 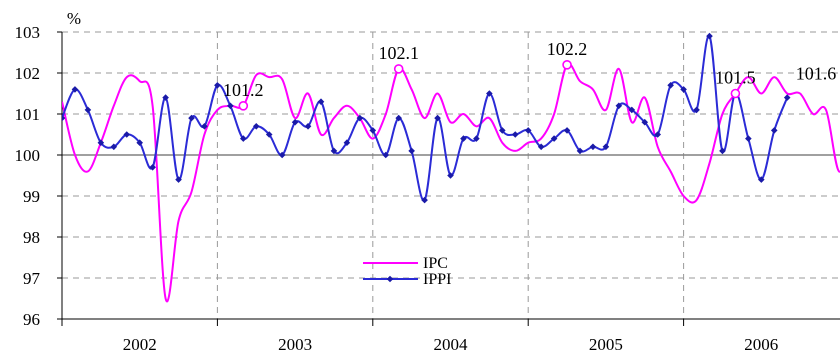 I want to click on annotations: 101.2 102.1 102.2 101.5 101.6, so click(x=530, y=75).